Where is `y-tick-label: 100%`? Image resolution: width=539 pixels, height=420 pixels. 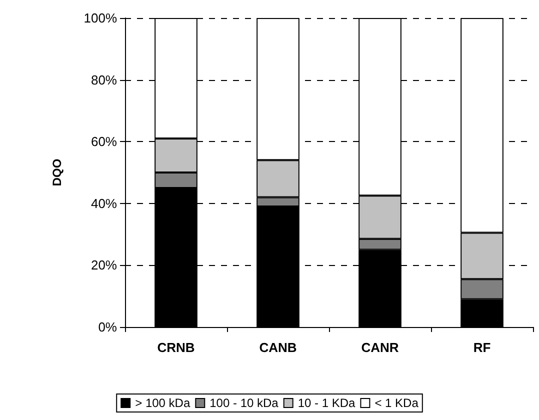
y-tick-label: 100% is located at coordinates (101, 18).